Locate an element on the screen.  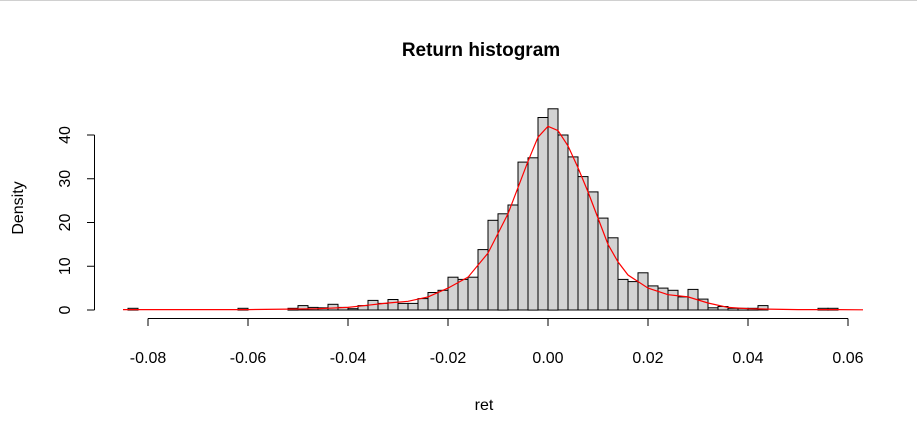
x-tick-label: -0.08 is located at coordinates (148, 358).